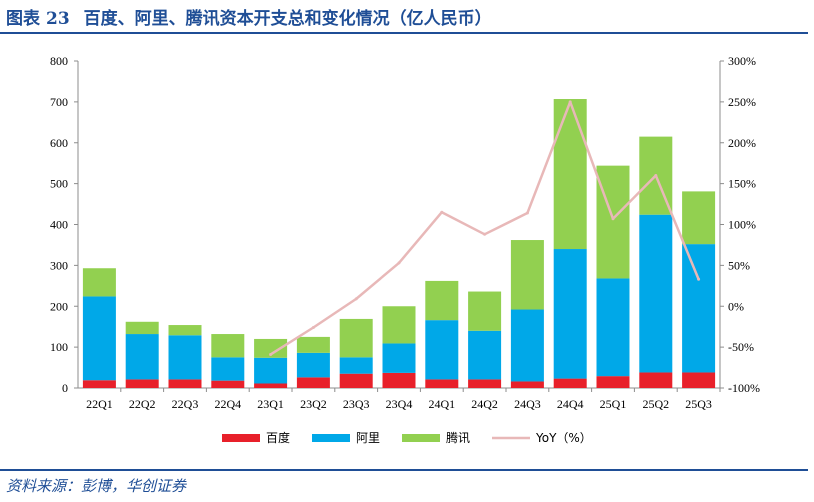 Image resolution: width=814 pixels, height=502 pixels. Describe the element at coordinates (655, 404) in the screenshot. I see `x-tick-label: 25Q2` at that location.